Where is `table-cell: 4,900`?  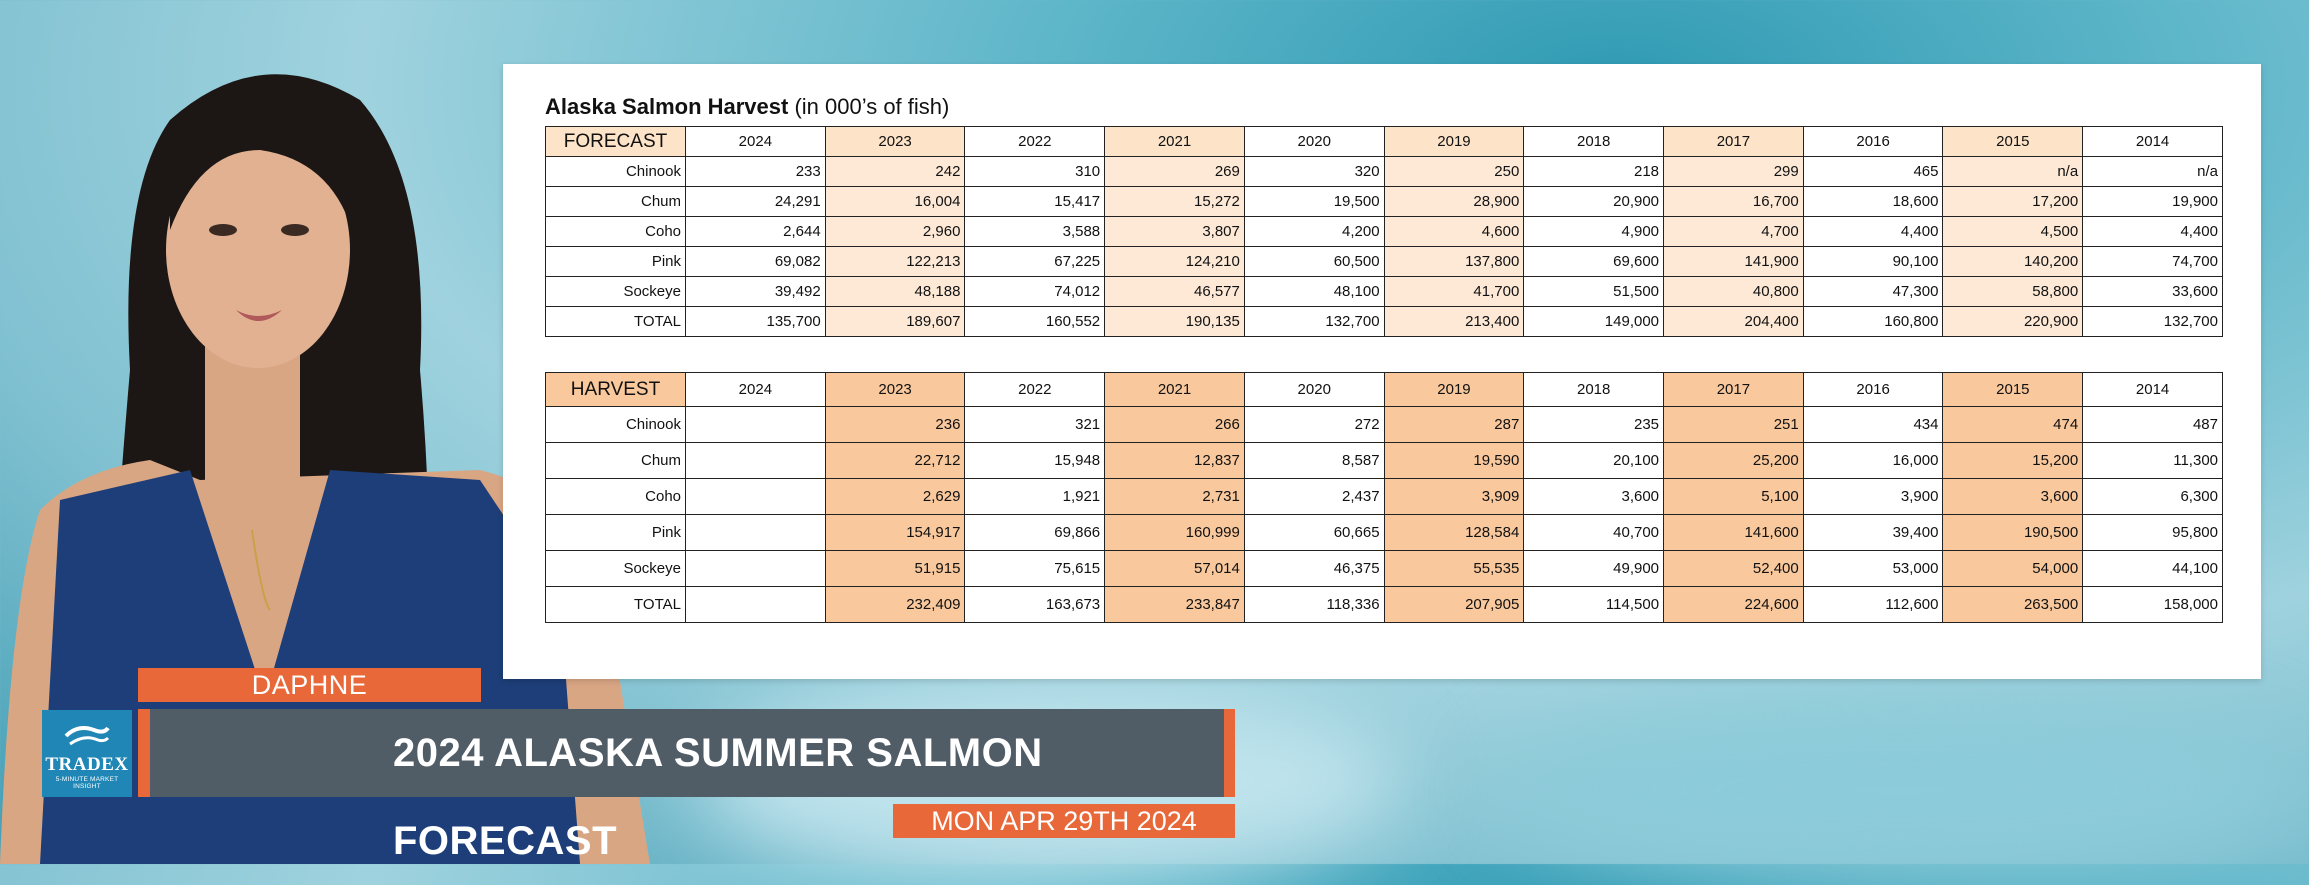 table-cell: 4,900 is located at coordinates (1594, 231).